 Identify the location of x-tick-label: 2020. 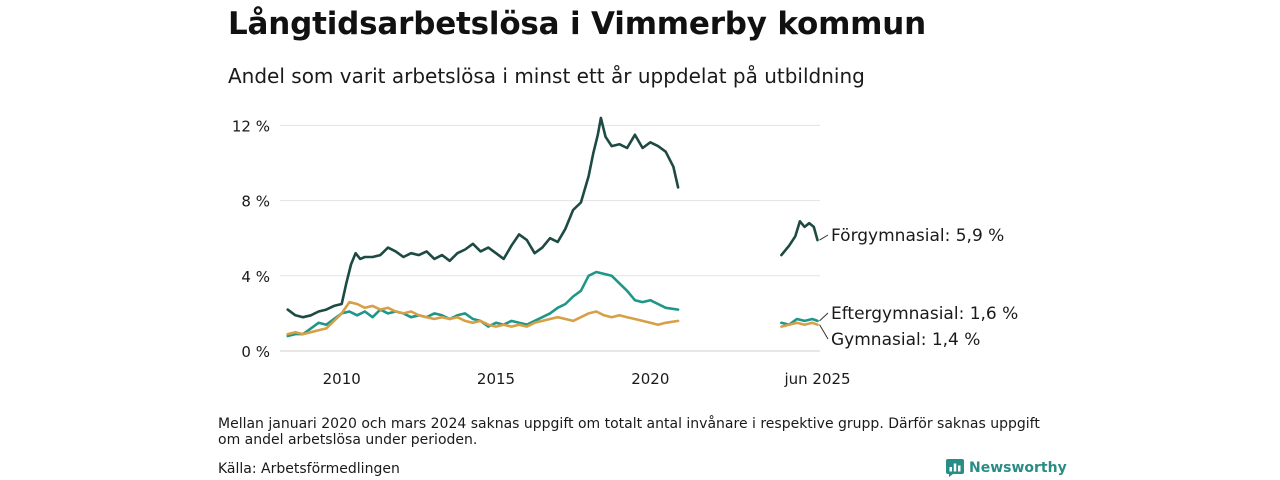
(650, 379).